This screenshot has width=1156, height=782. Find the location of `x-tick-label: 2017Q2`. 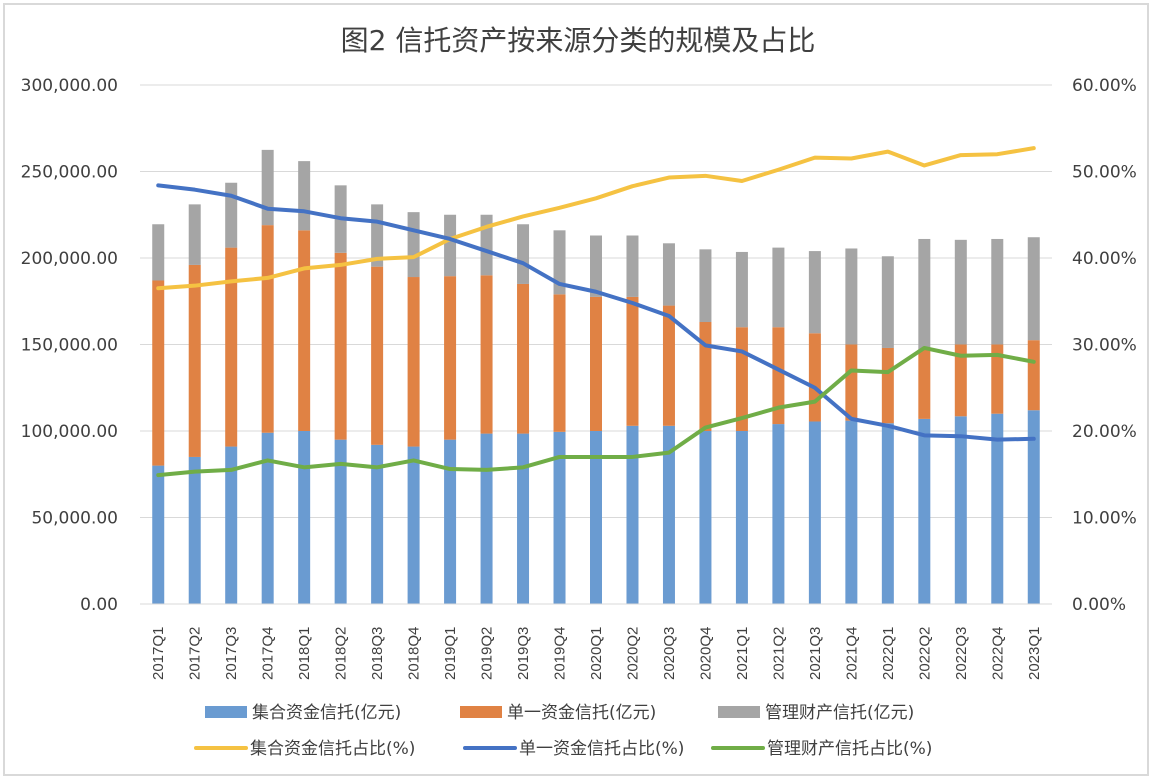

x-tick-label: 2017Q2 is located at coordinates (195, 653).